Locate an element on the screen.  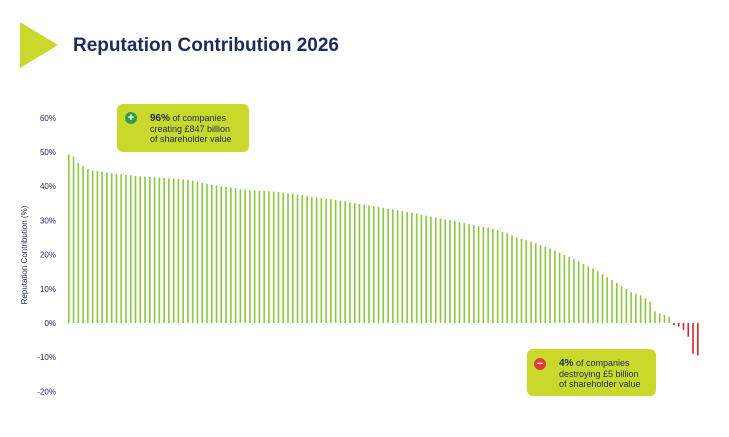
negative-callout-line3: of shareholder value is located at coordinates (600, 384).